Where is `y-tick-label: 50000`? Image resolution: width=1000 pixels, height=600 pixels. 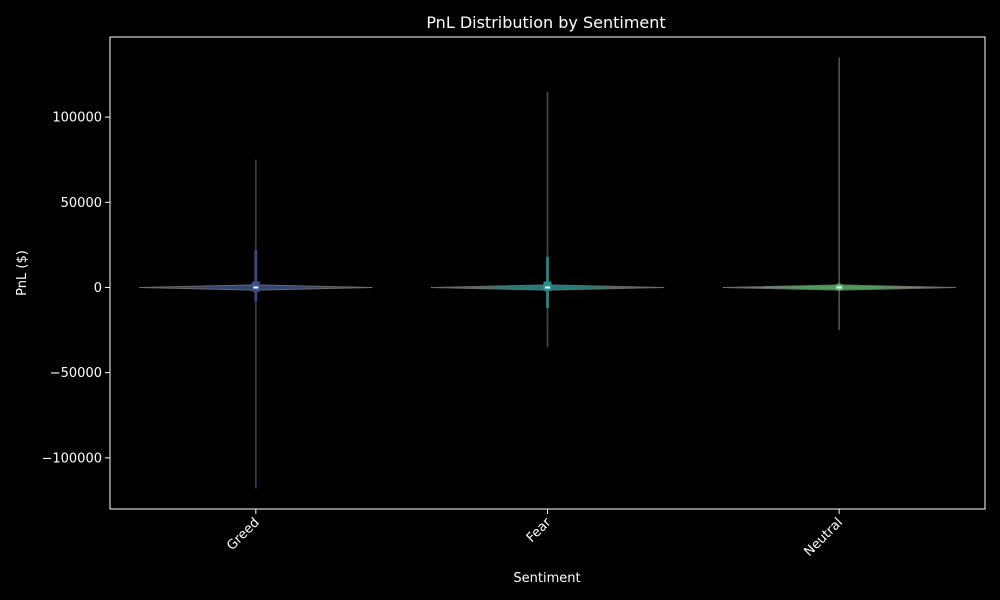
y-tick-label: 50000 is located at coordinates (81, 203).